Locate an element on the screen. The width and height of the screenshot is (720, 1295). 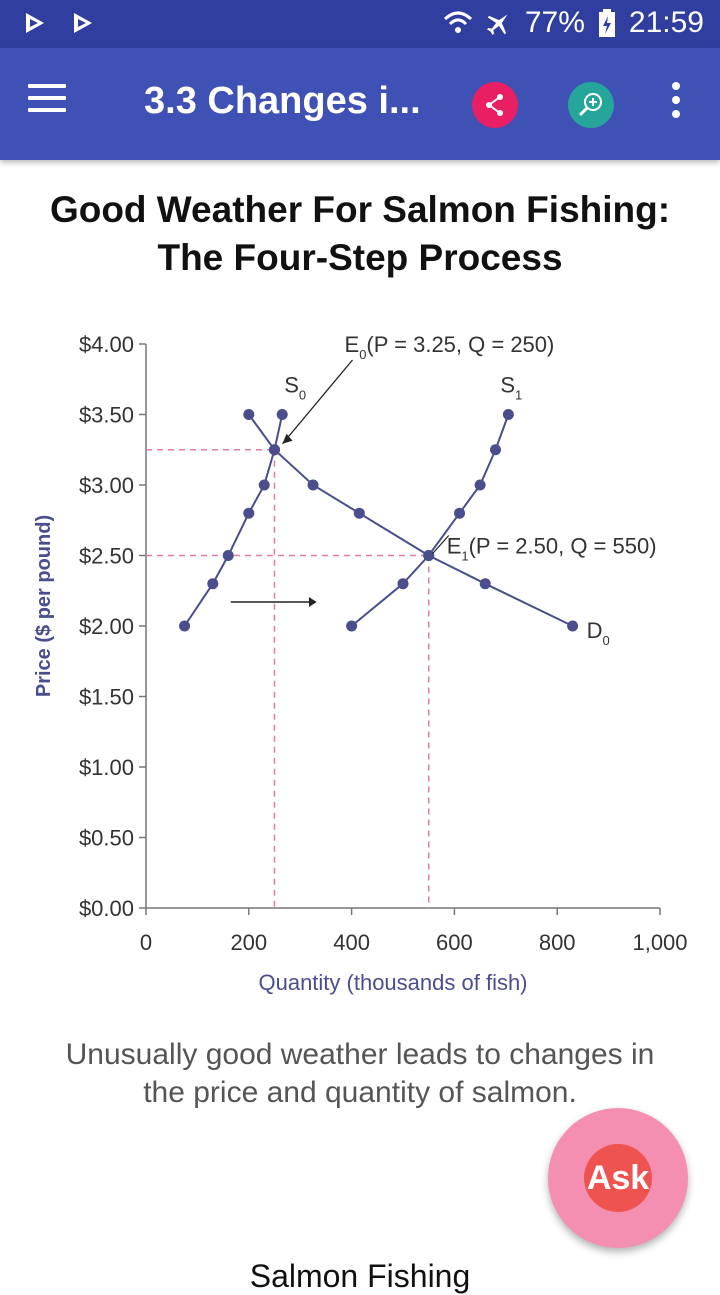
heading-line-1: Good Weather For Salmon Fishing: is located at coordinates (360, 209).